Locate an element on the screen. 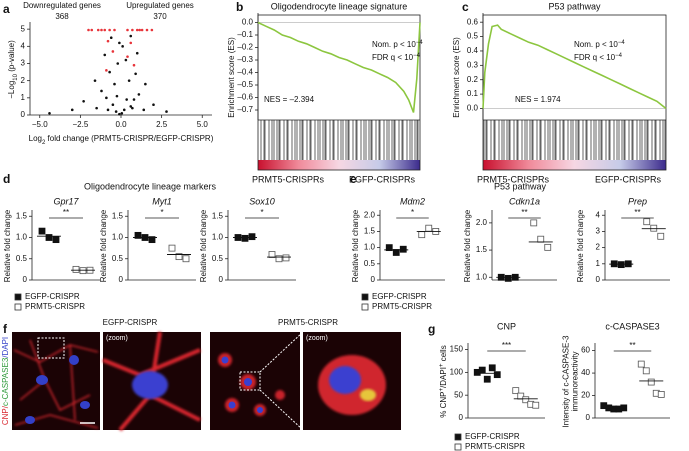  panel-label: e is located at coordinates (353, 179).